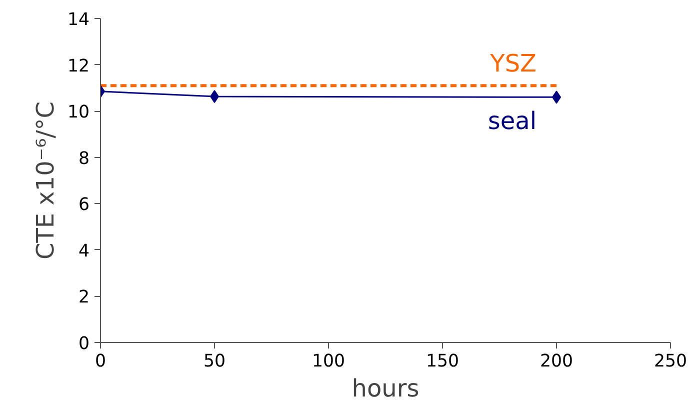  What do you see at coordinates (84, 251) in the screenshot?
I see `y-tick-label: 4` at bounding box center [84, 251].